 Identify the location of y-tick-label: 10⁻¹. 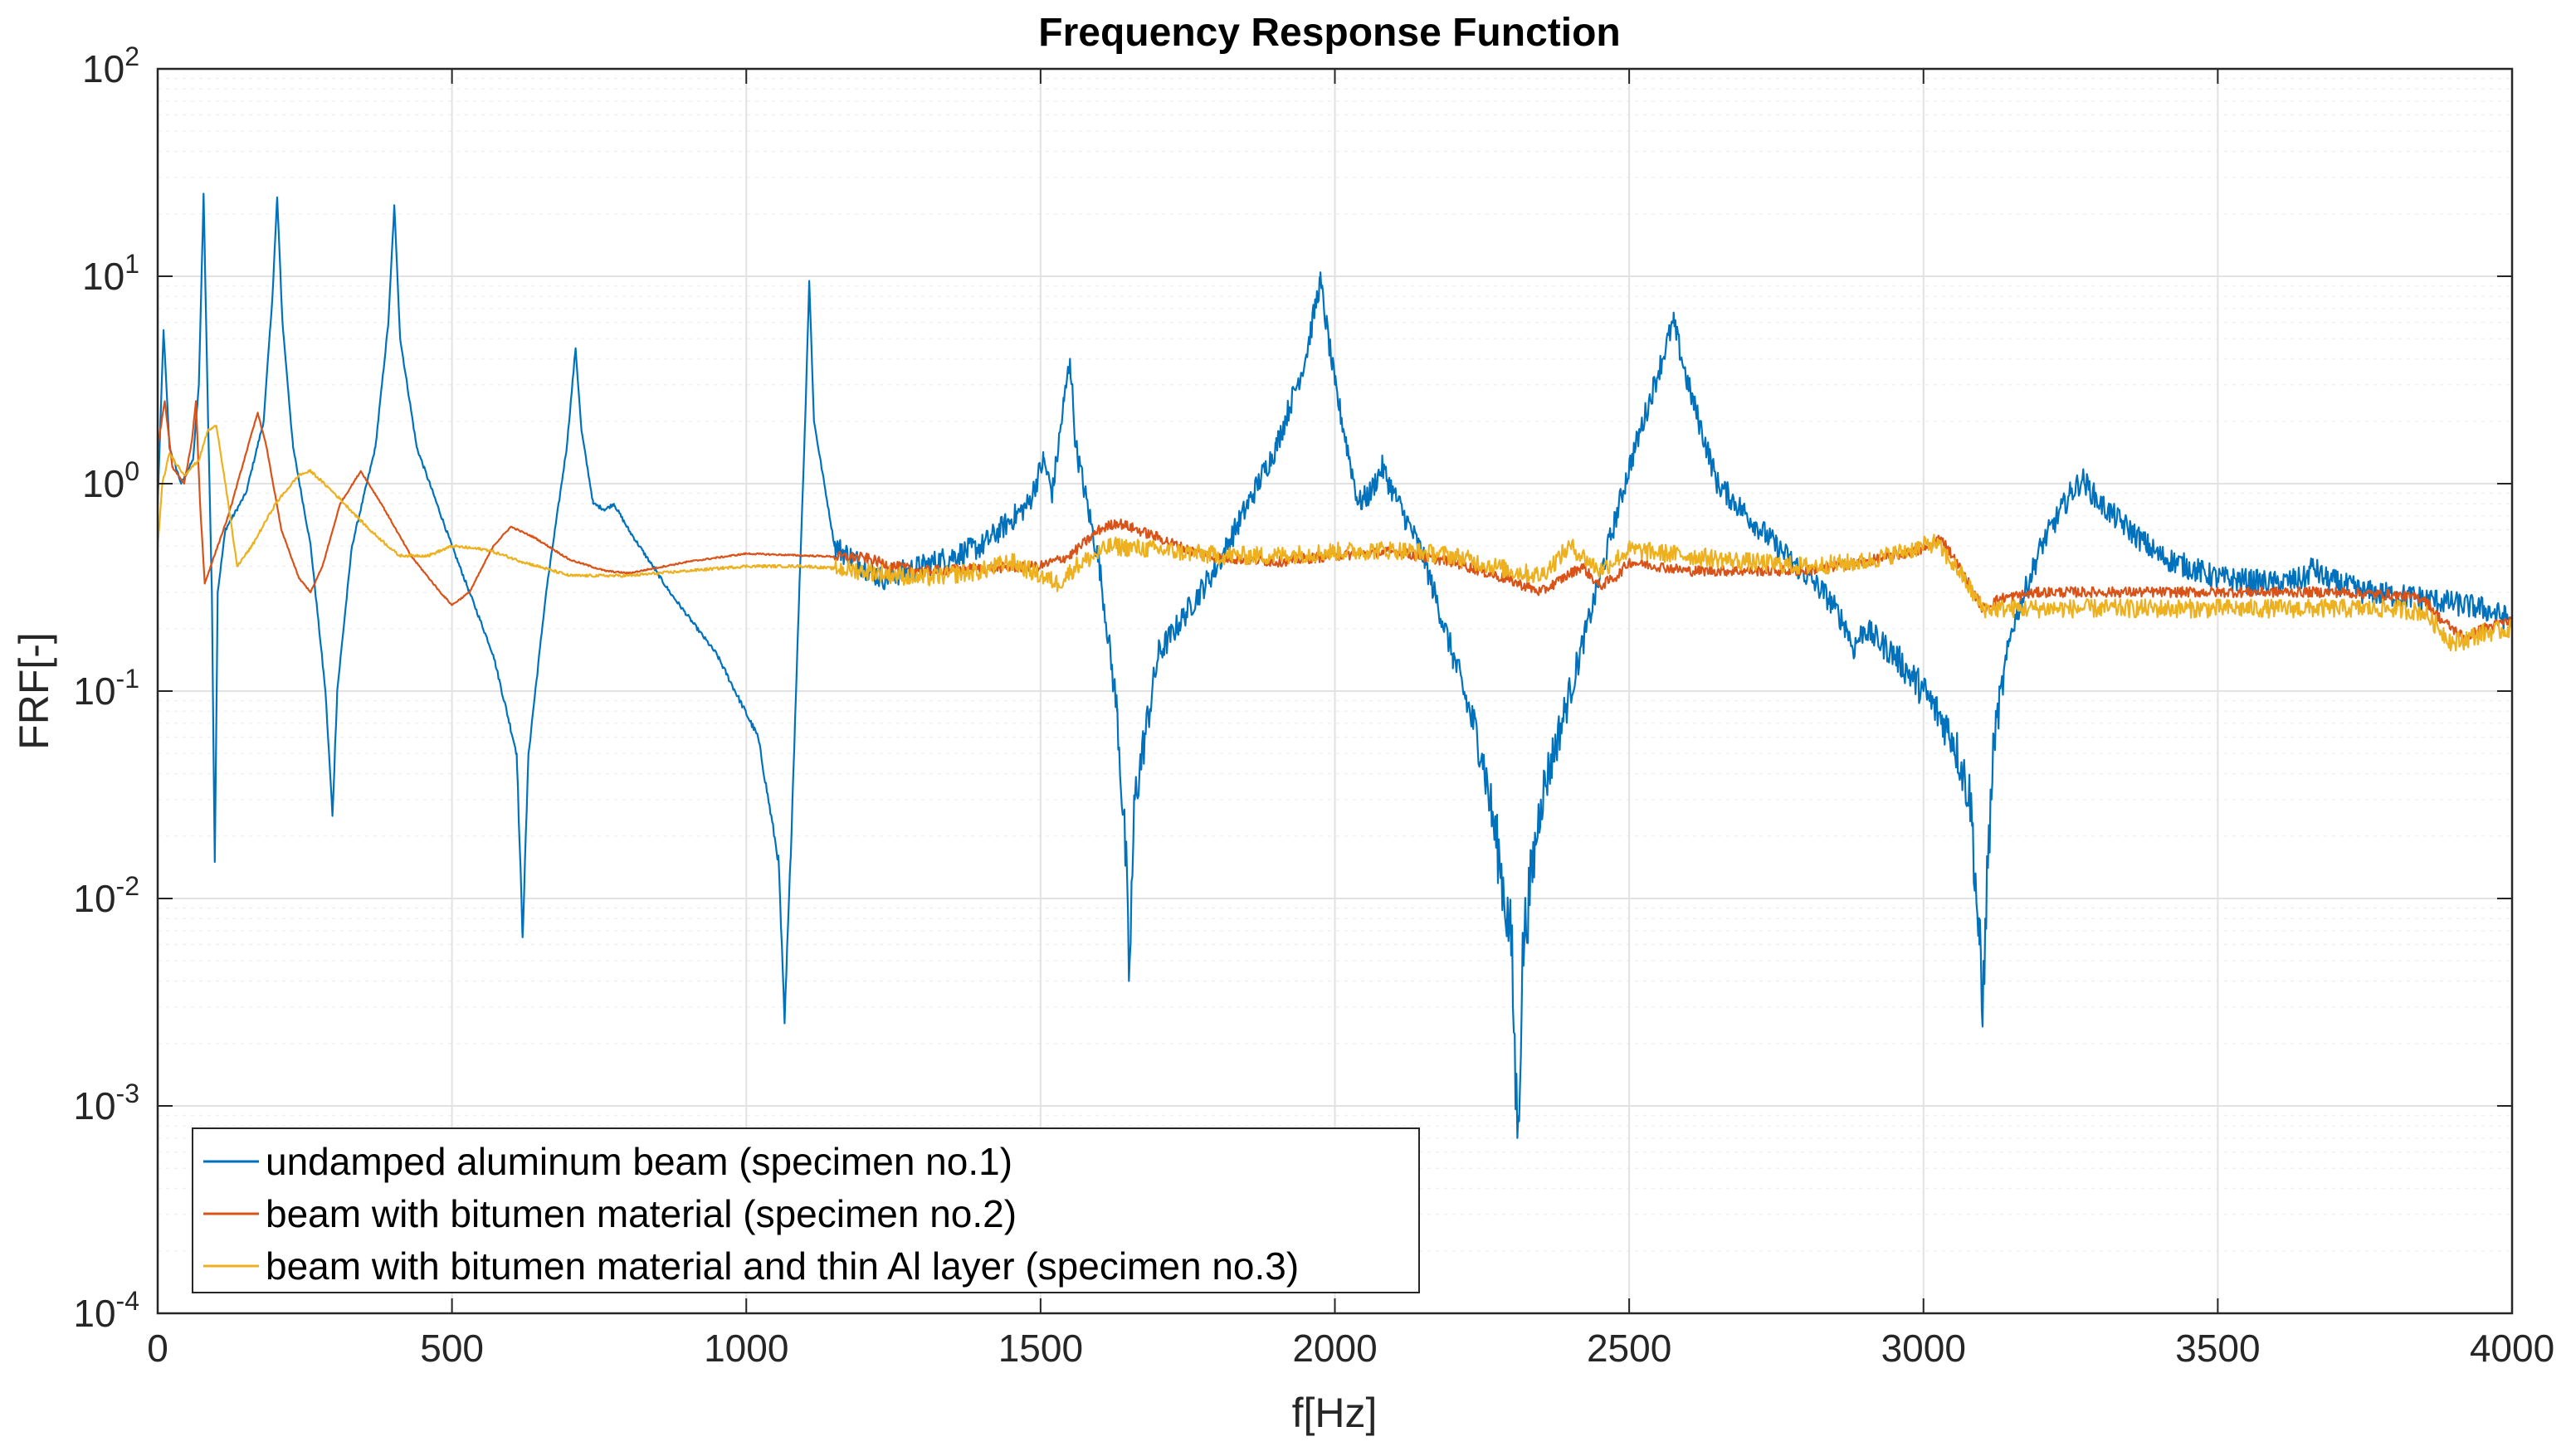
(106, 688).